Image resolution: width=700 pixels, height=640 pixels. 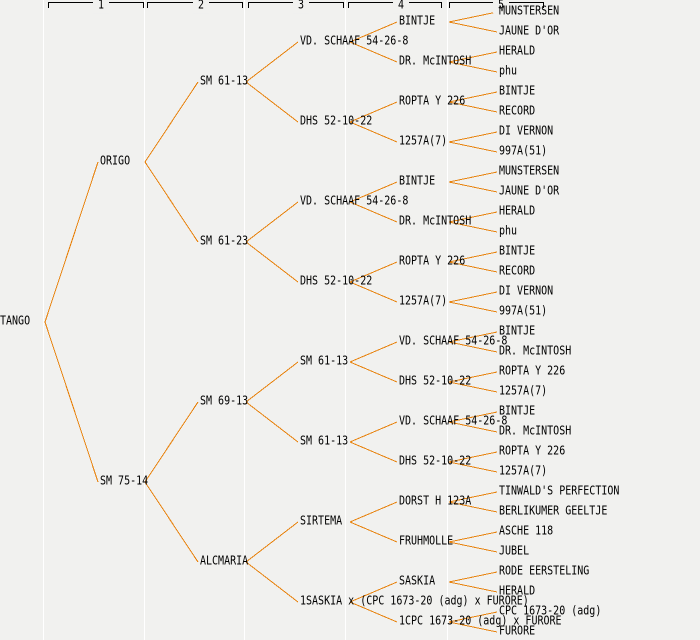 I want to click on pedigree-node-sm6113c: SM 61-13, so click(x=324, y=441).